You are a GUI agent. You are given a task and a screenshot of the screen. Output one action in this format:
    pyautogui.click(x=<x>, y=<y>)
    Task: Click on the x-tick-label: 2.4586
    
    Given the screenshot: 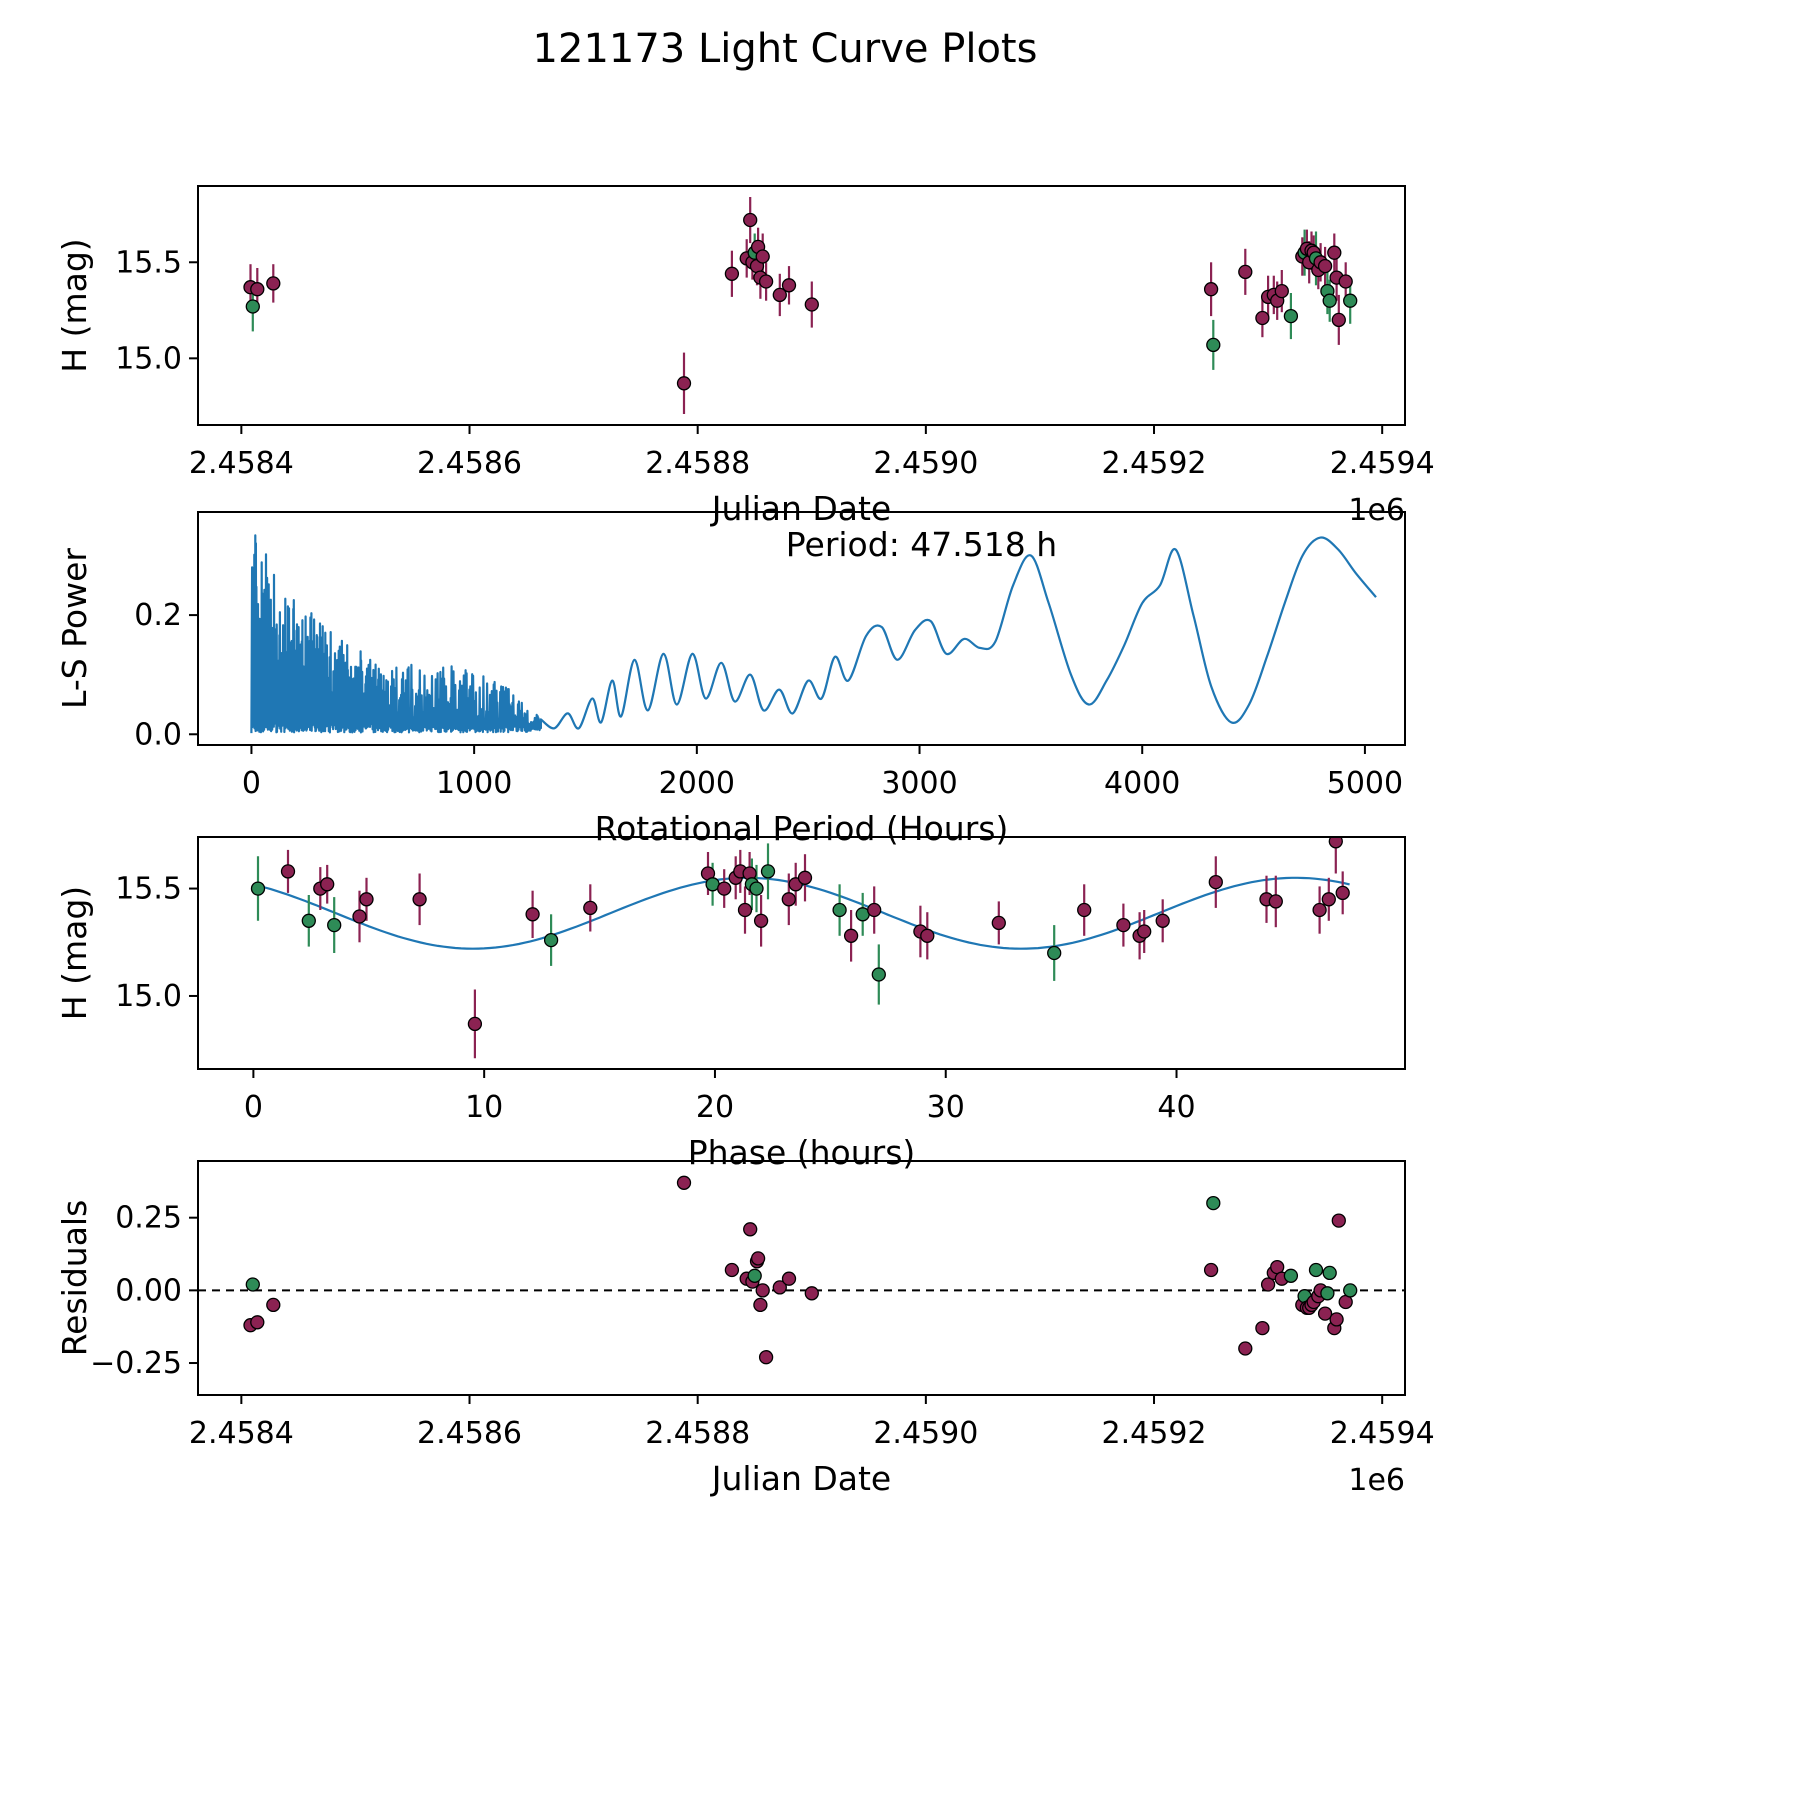 What is the action you would take?
    pyautogui.click(x=469, y=463)
    